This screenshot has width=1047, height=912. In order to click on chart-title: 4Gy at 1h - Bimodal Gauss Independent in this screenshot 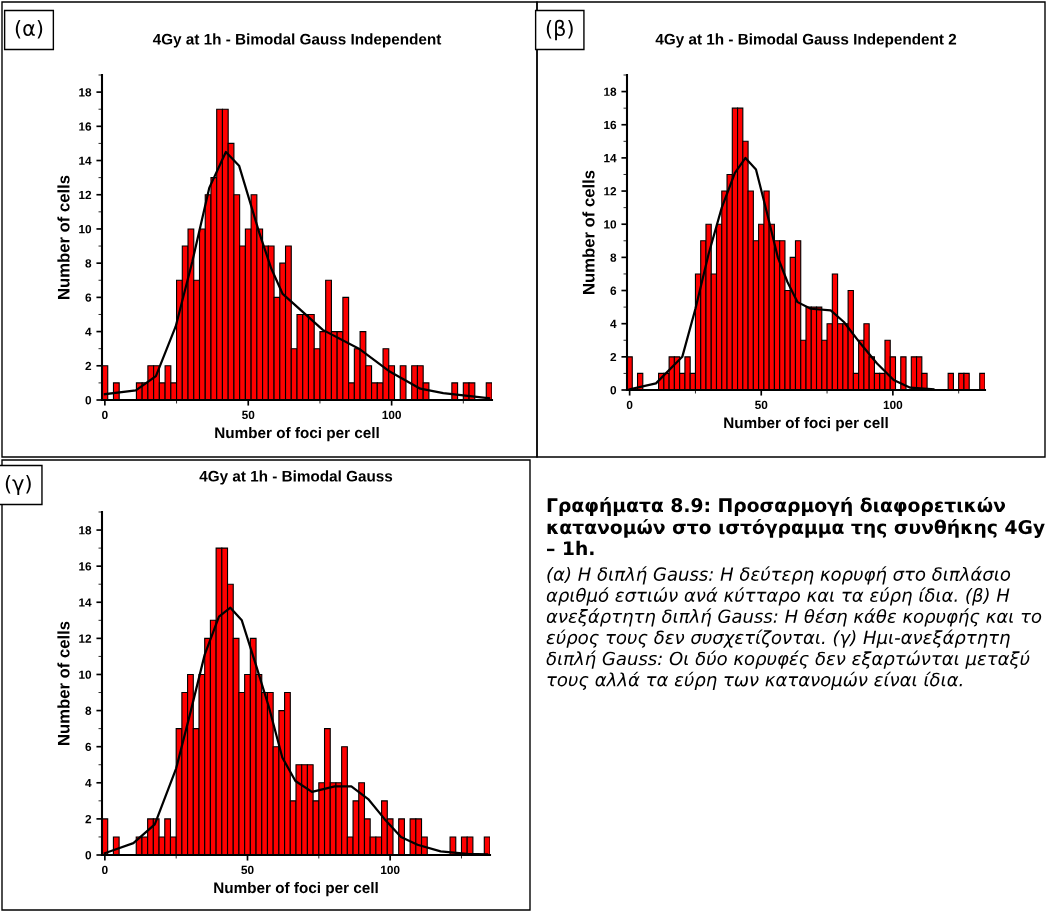, I will do `click(297, 40)`.